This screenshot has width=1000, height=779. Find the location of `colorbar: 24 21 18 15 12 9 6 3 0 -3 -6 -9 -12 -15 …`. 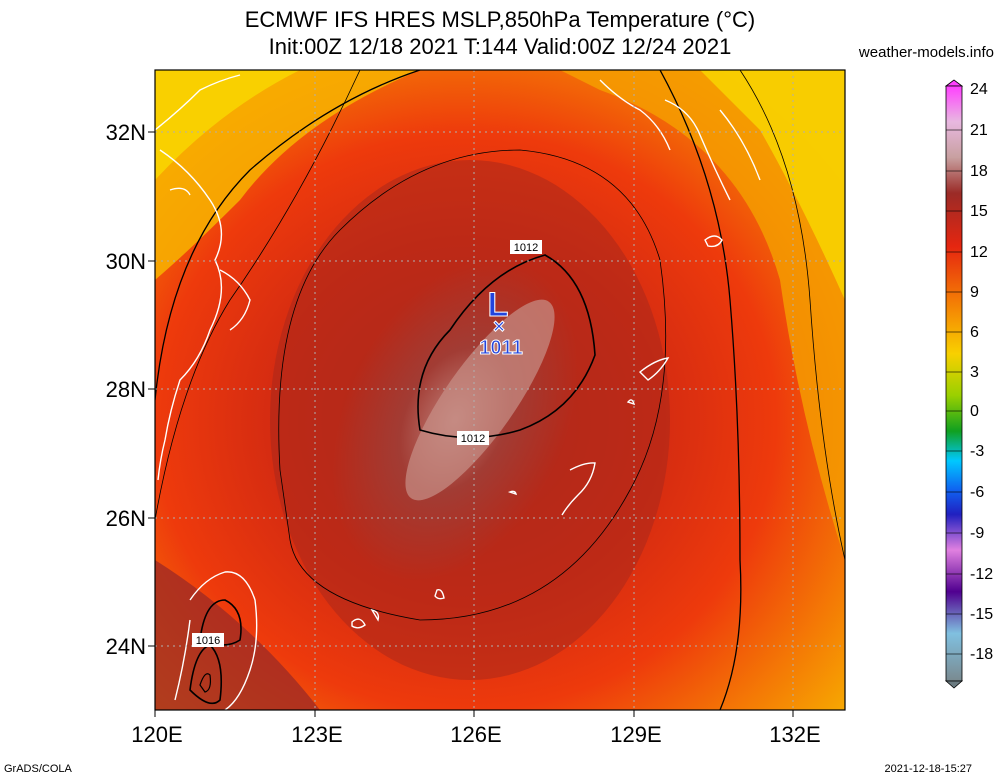

colorbar: 24 21 18 15 12 9 6 3 0 -3 -6 -9 -12 -15 … is located at coordinates (968, 384).